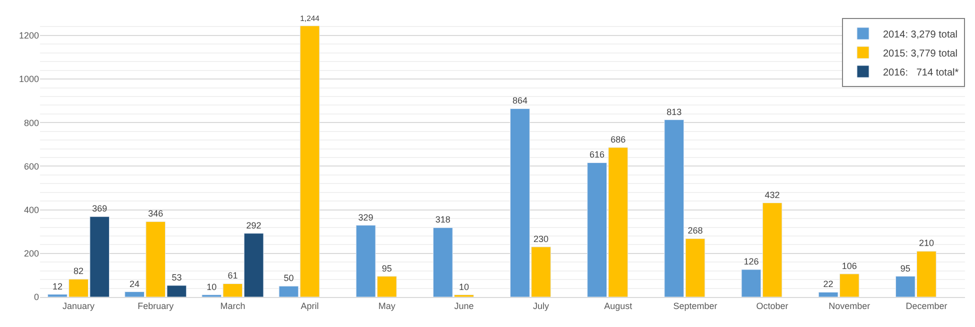  What do you see at coordinates (520, 101) in the screenshot?
I see `data-label: 864` at bounding box center [520, 101].